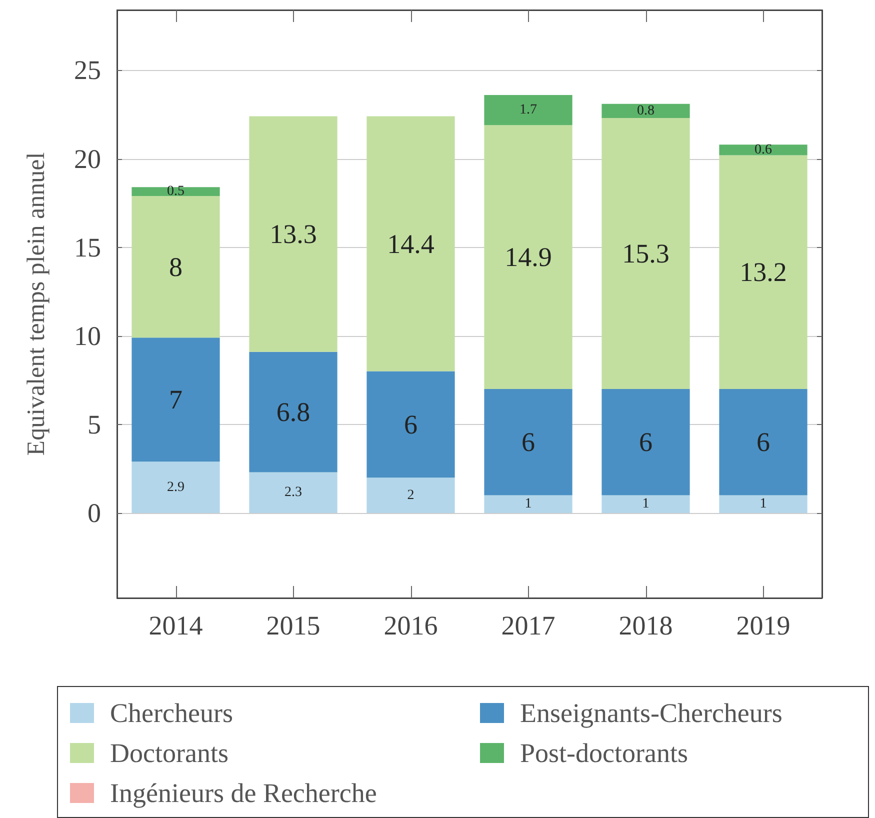 This screenshot has height=818, width=875. I want to click on data-label: 7, so click(175, 399).